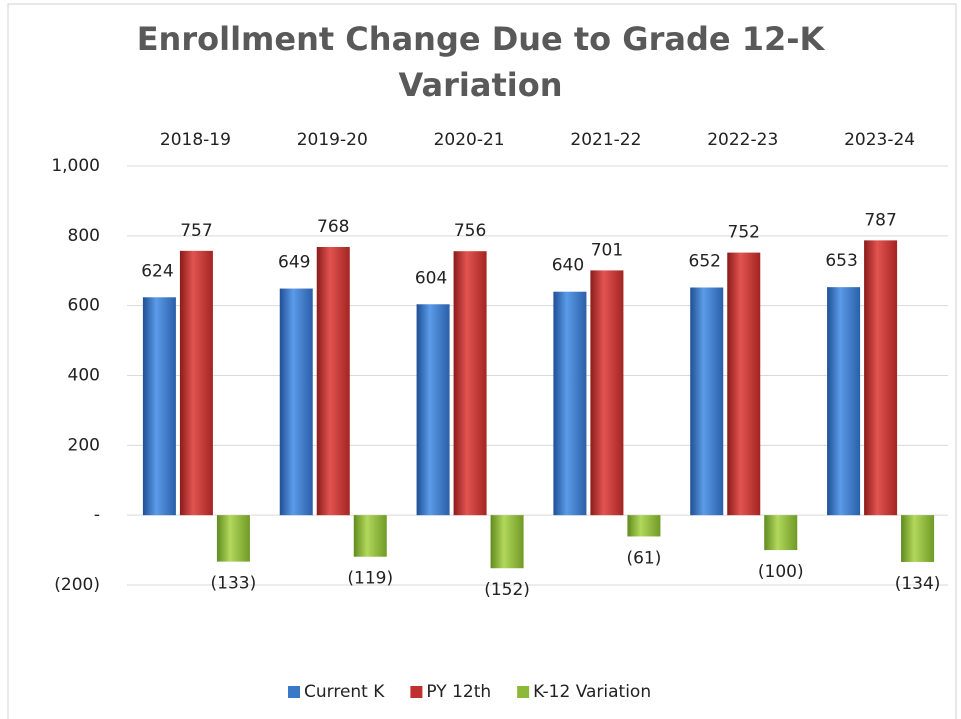 Image resolution: width=961 pixels, height=719 pixels. I want to click on y-tick-label: (200), so click(77, 585).